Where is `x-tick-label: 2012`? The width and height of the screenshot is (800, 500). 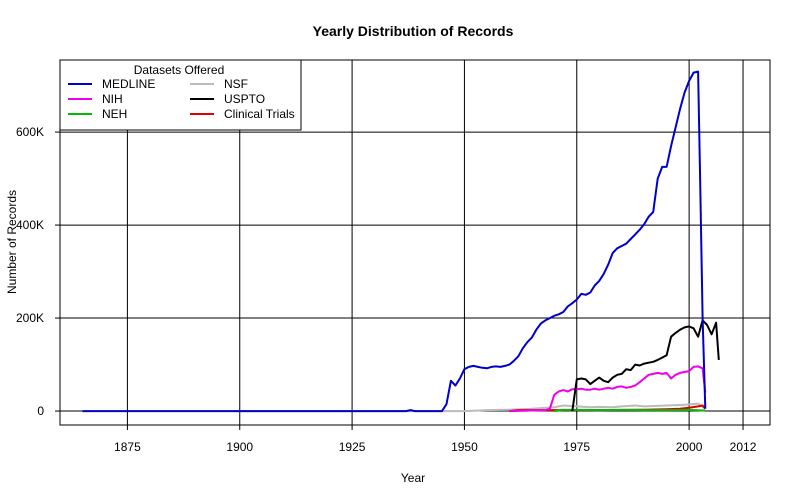
x-tick-label: 2012 is located at coordinates (743, 447).